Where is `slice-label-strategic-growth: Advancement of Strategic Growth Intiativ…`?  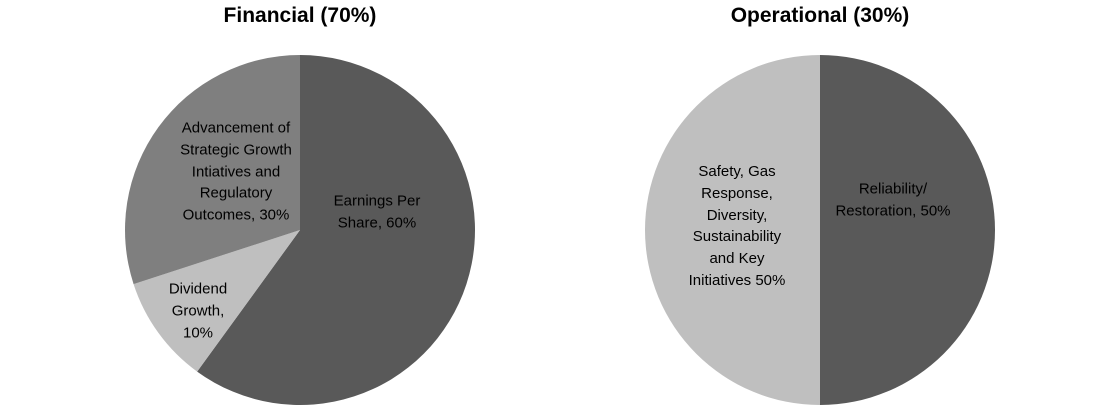
slice-label-strategic-growth: Advancement of Strategic Growth Intiativ… is located at coordinates (236, 171).